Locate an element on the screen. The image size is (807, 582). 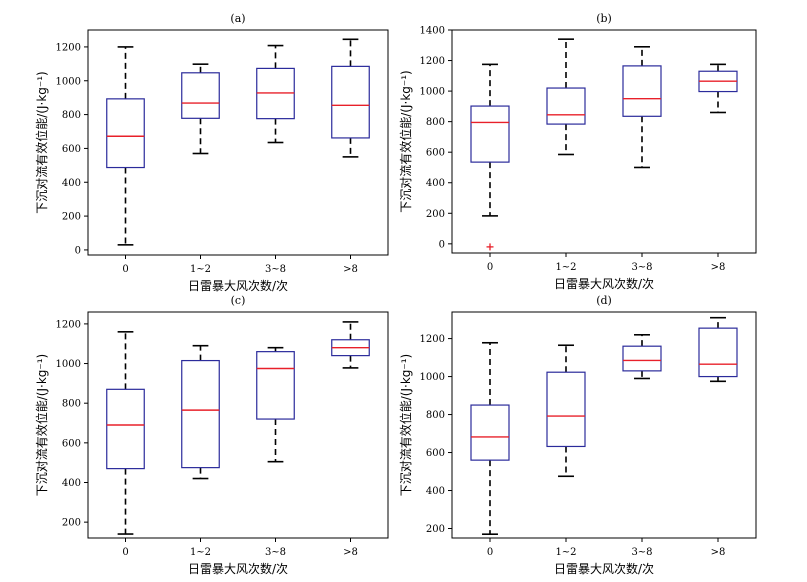
panel-1-y-tick-label: 1000 is located at coordinates (68, 81).